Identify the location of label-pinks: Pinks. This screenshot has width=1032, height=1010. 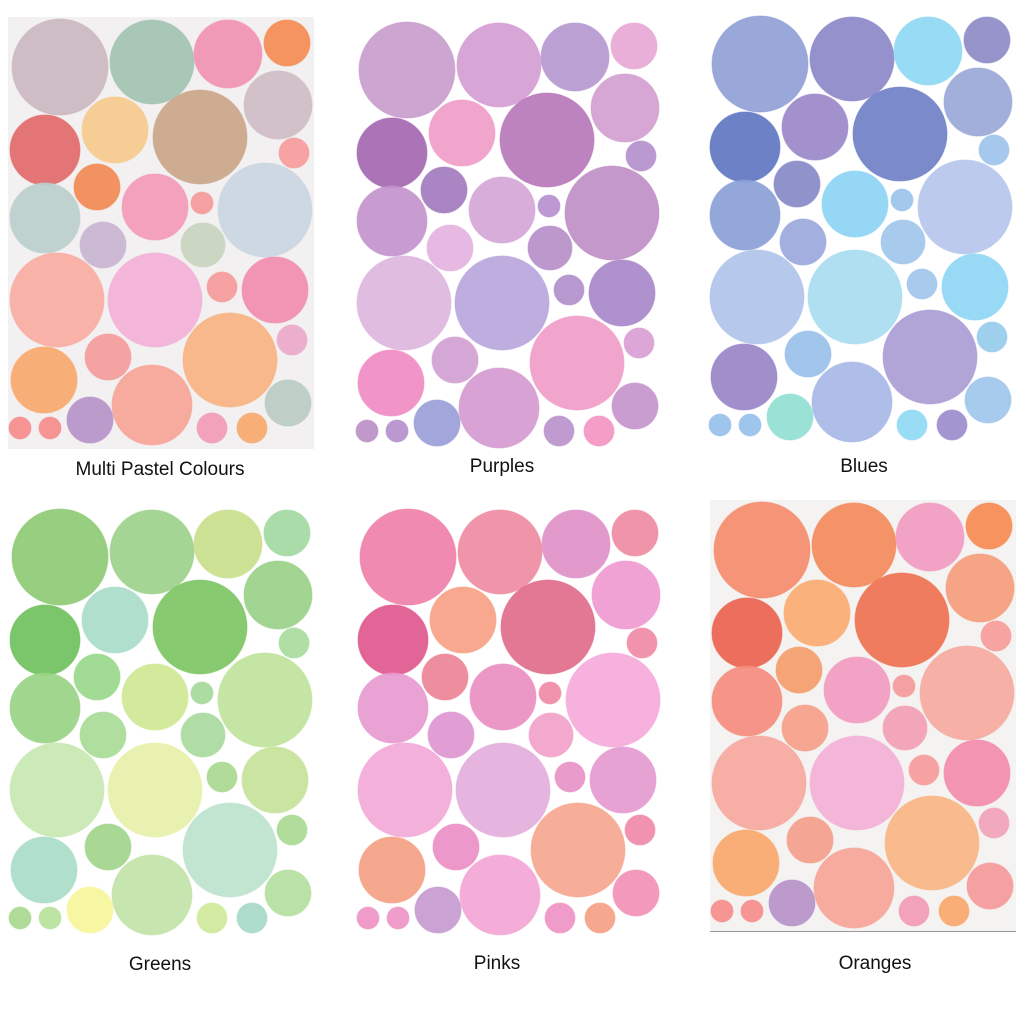
(497, 963).